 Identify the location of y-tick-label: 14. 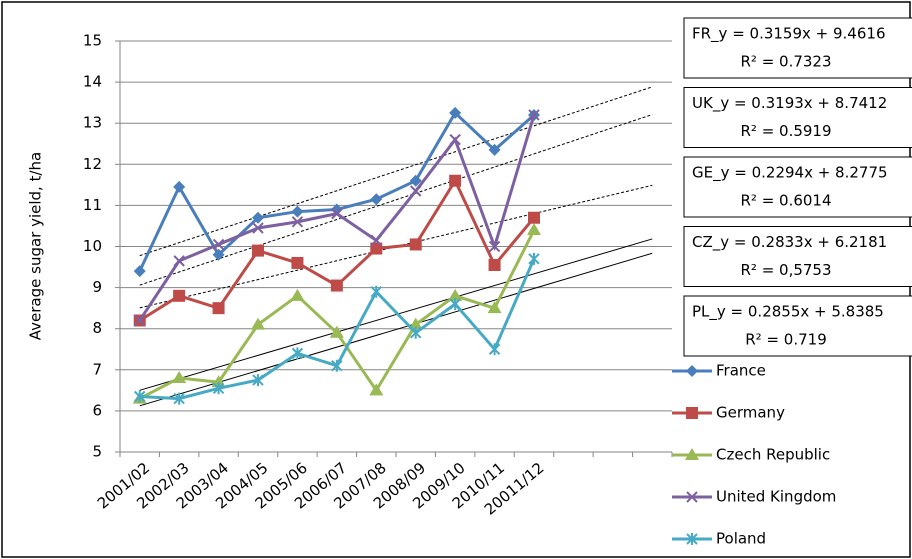
(92, 82).